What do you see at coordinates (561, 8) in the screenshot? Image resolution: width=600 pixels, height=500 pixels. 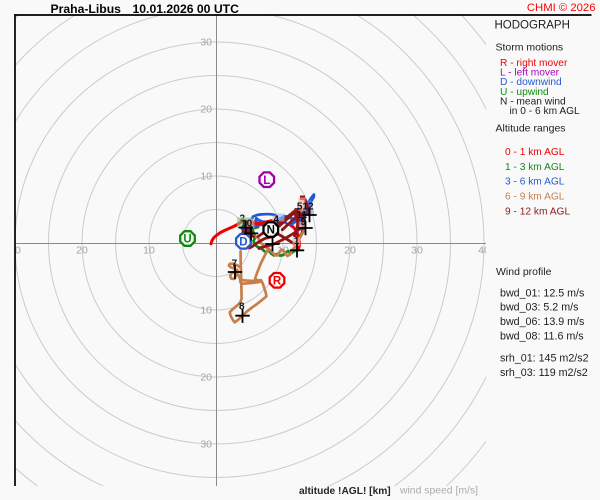 I see `svg-text: CHMI © 2026` at bounding box center [561, 8].